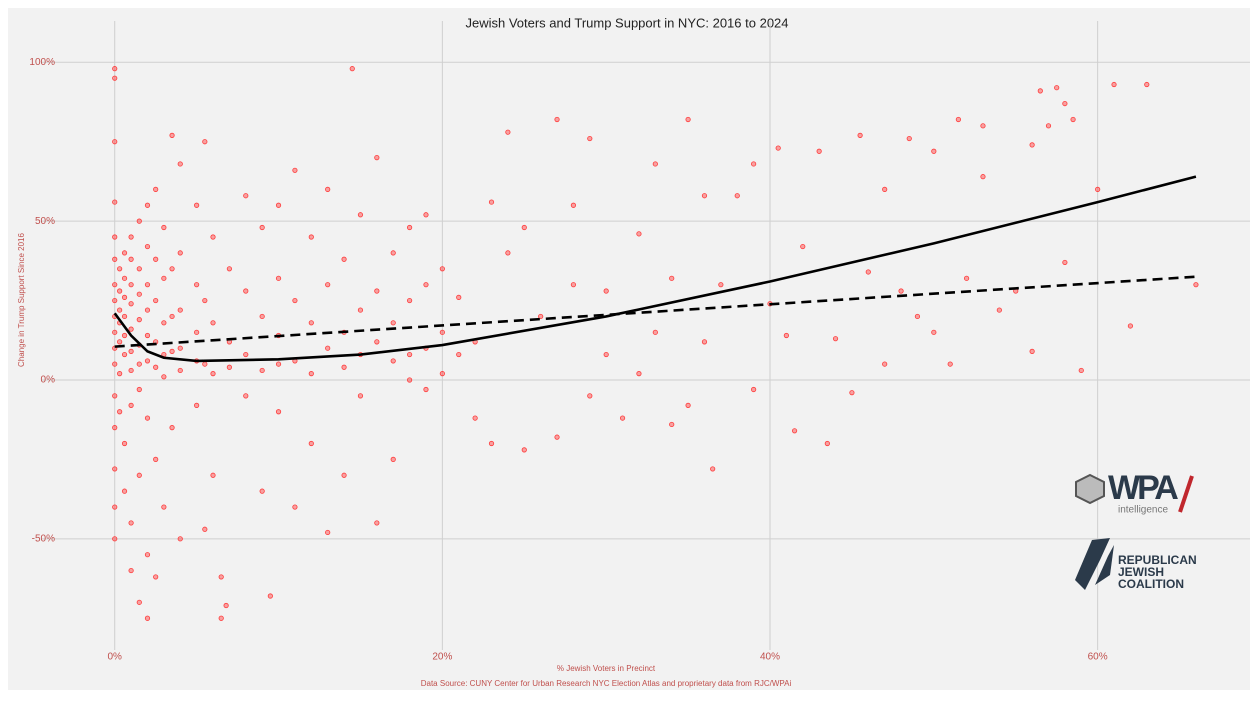 The width and height of the screenshot is (1254, 703). I want to click on wpa-emblem, so click(1090, 489).